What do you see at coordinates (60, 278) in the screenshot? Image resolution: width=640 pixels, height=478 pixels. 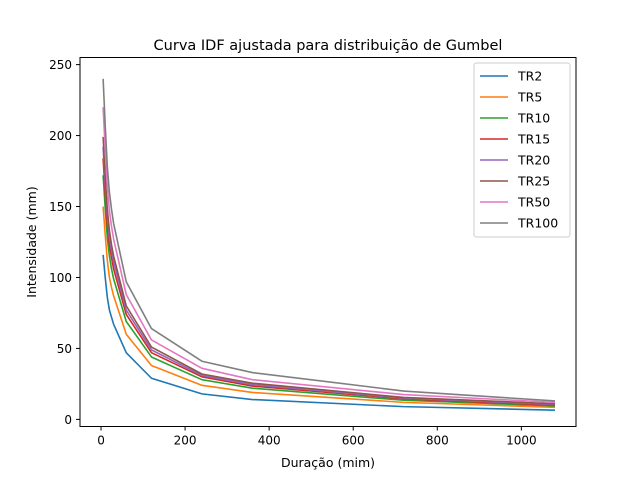 I see `y-tick-label: 100` at bounding box center [60, 278].